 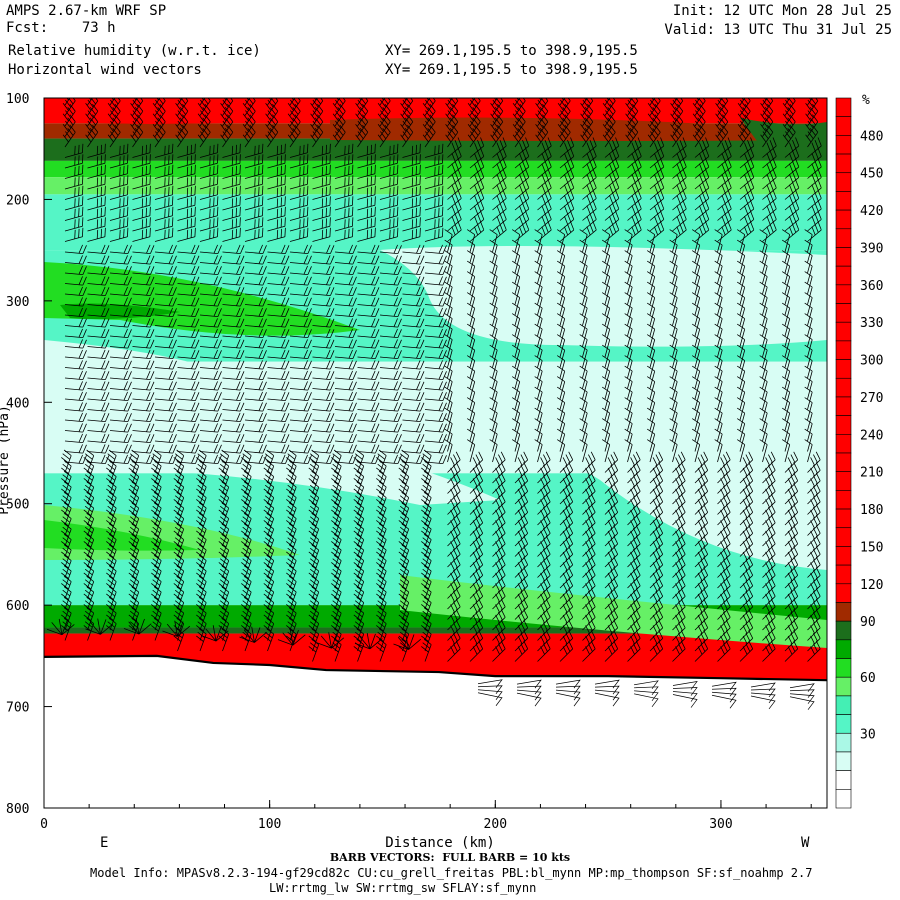 What do you see at coordinates (86, 11) in the screenshot?
I see `model-title: AMPS 2.67-km WRF SP` at bounding box center [86, 11].